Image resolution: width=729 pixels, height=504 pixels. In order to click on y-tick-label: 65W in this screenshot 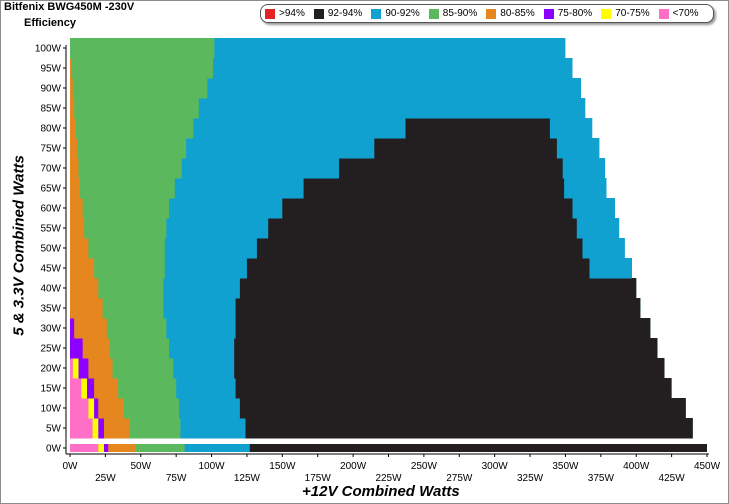, I will do `click(50, 189)`.